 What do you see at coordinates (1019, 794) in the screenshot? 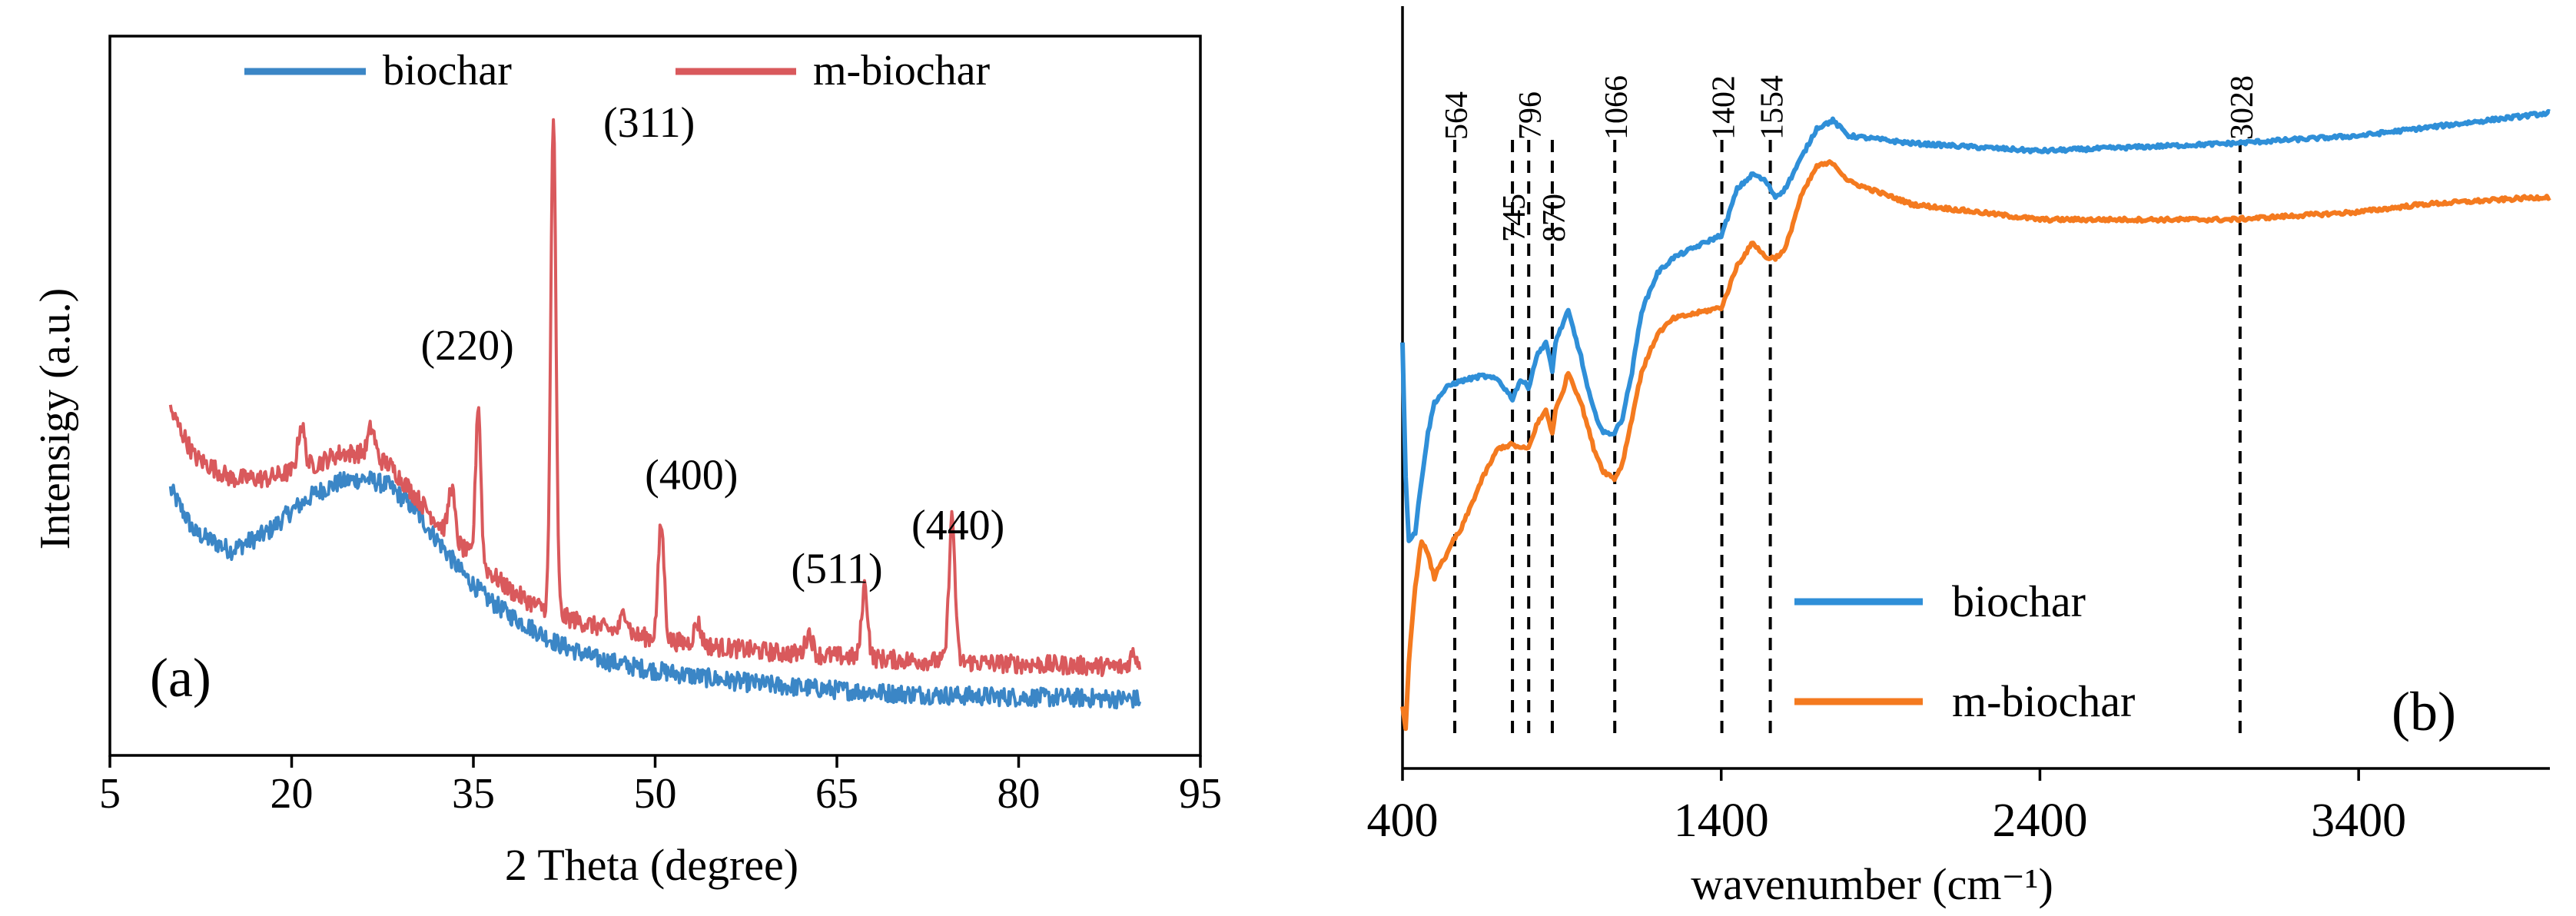
I see `x-tick-label-80: 80` at bounding box center [1019, 794].